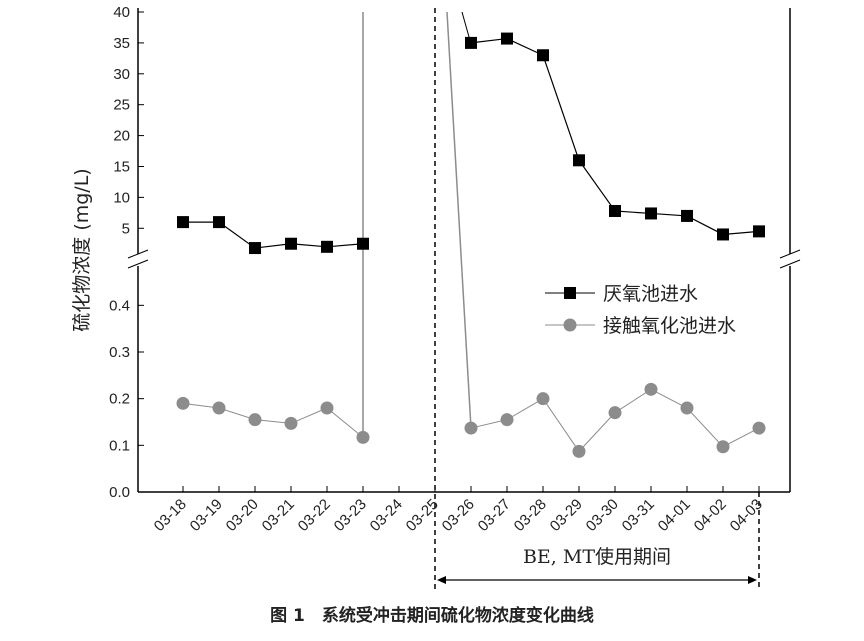 This screenshot has height=641, width=864. I want to click on x-tick-label: 04-03, so click(746, 515).